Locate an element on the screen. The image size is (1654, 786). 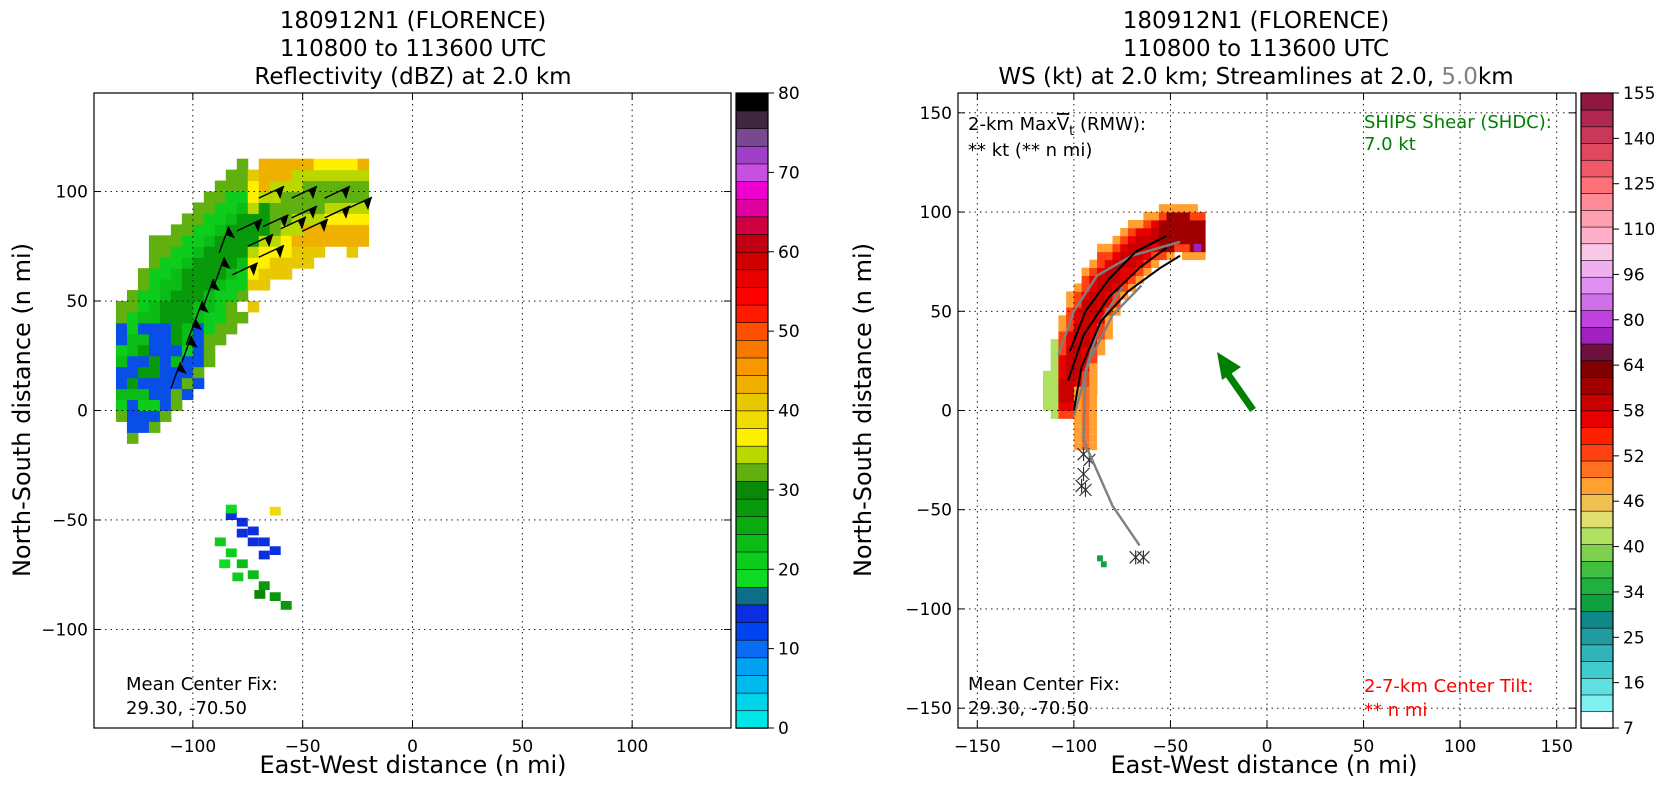
right-colorbar-label: 80 is located at coordinates (1634, 321).